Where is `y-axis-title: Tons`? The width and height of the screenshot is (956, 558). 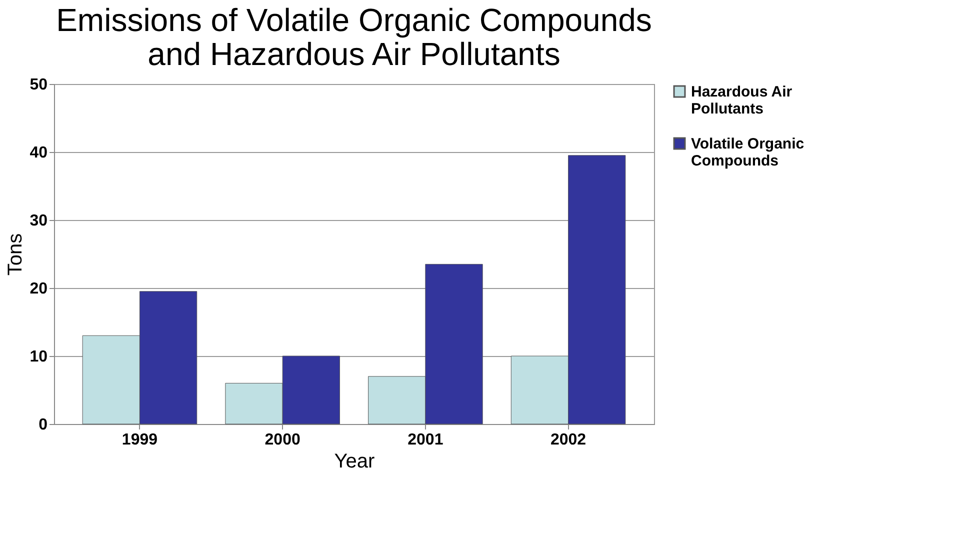
y-axis-title: Tons is located at coordinates (15, 254).